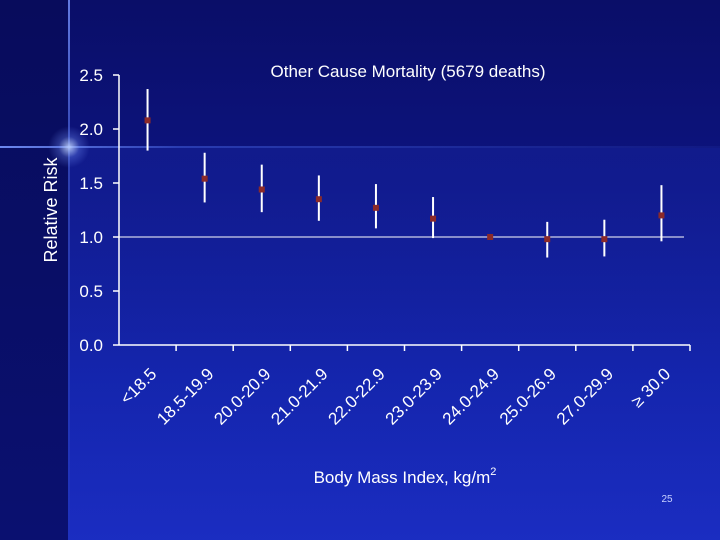  Describe the element at coordinates (51, 209) in the screenshot. I see `y-axis-label: Relative Risk` at that location.